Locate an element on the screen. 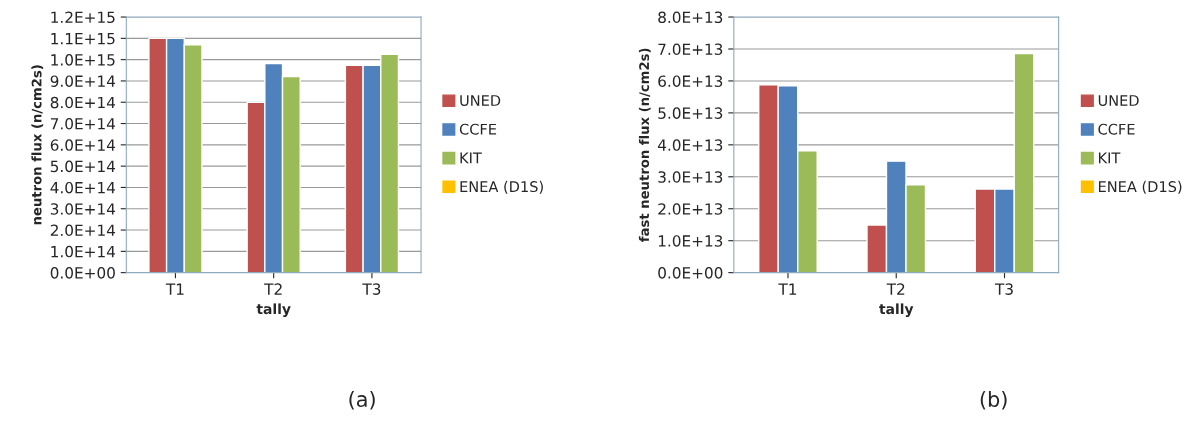 Image resolution: width=1203 pixels, height=426 pixels. y-tick-label: 9.0E+14 is located at coordinates (83, 81).